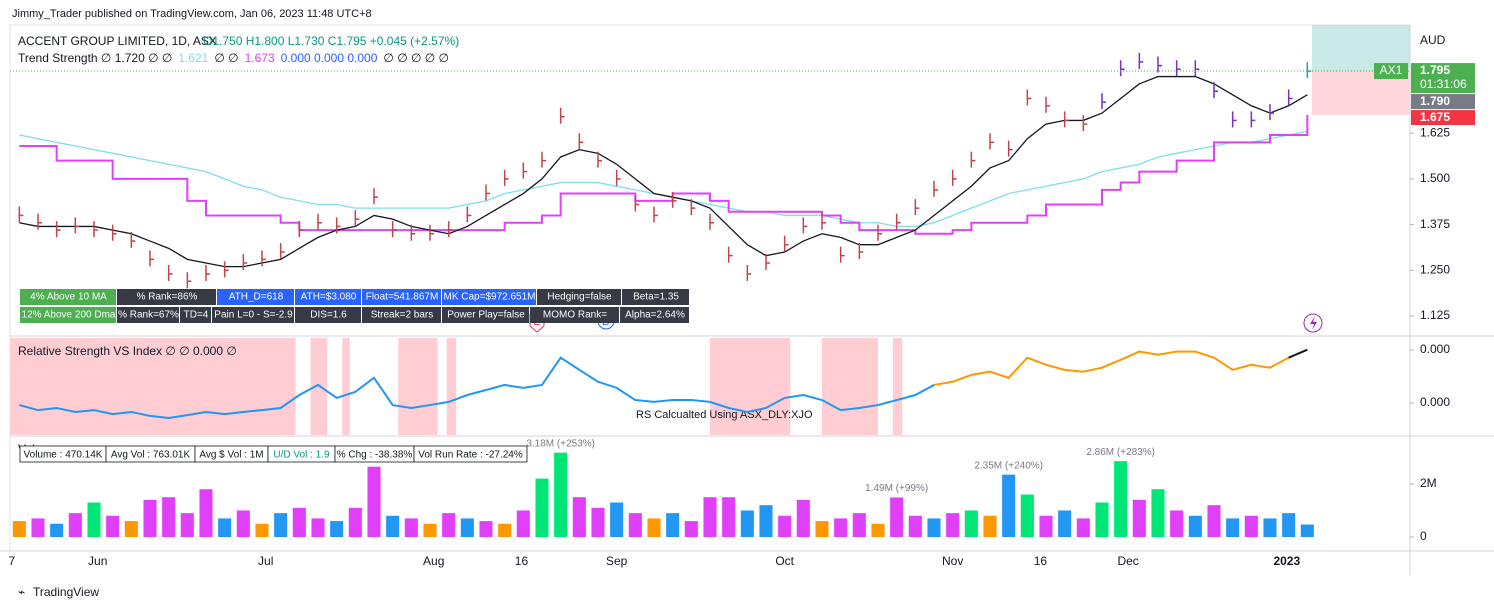 The height and width of the screenshot is (610, 1494). I want to click on info-text: Power Play=false, so click(486, 315).